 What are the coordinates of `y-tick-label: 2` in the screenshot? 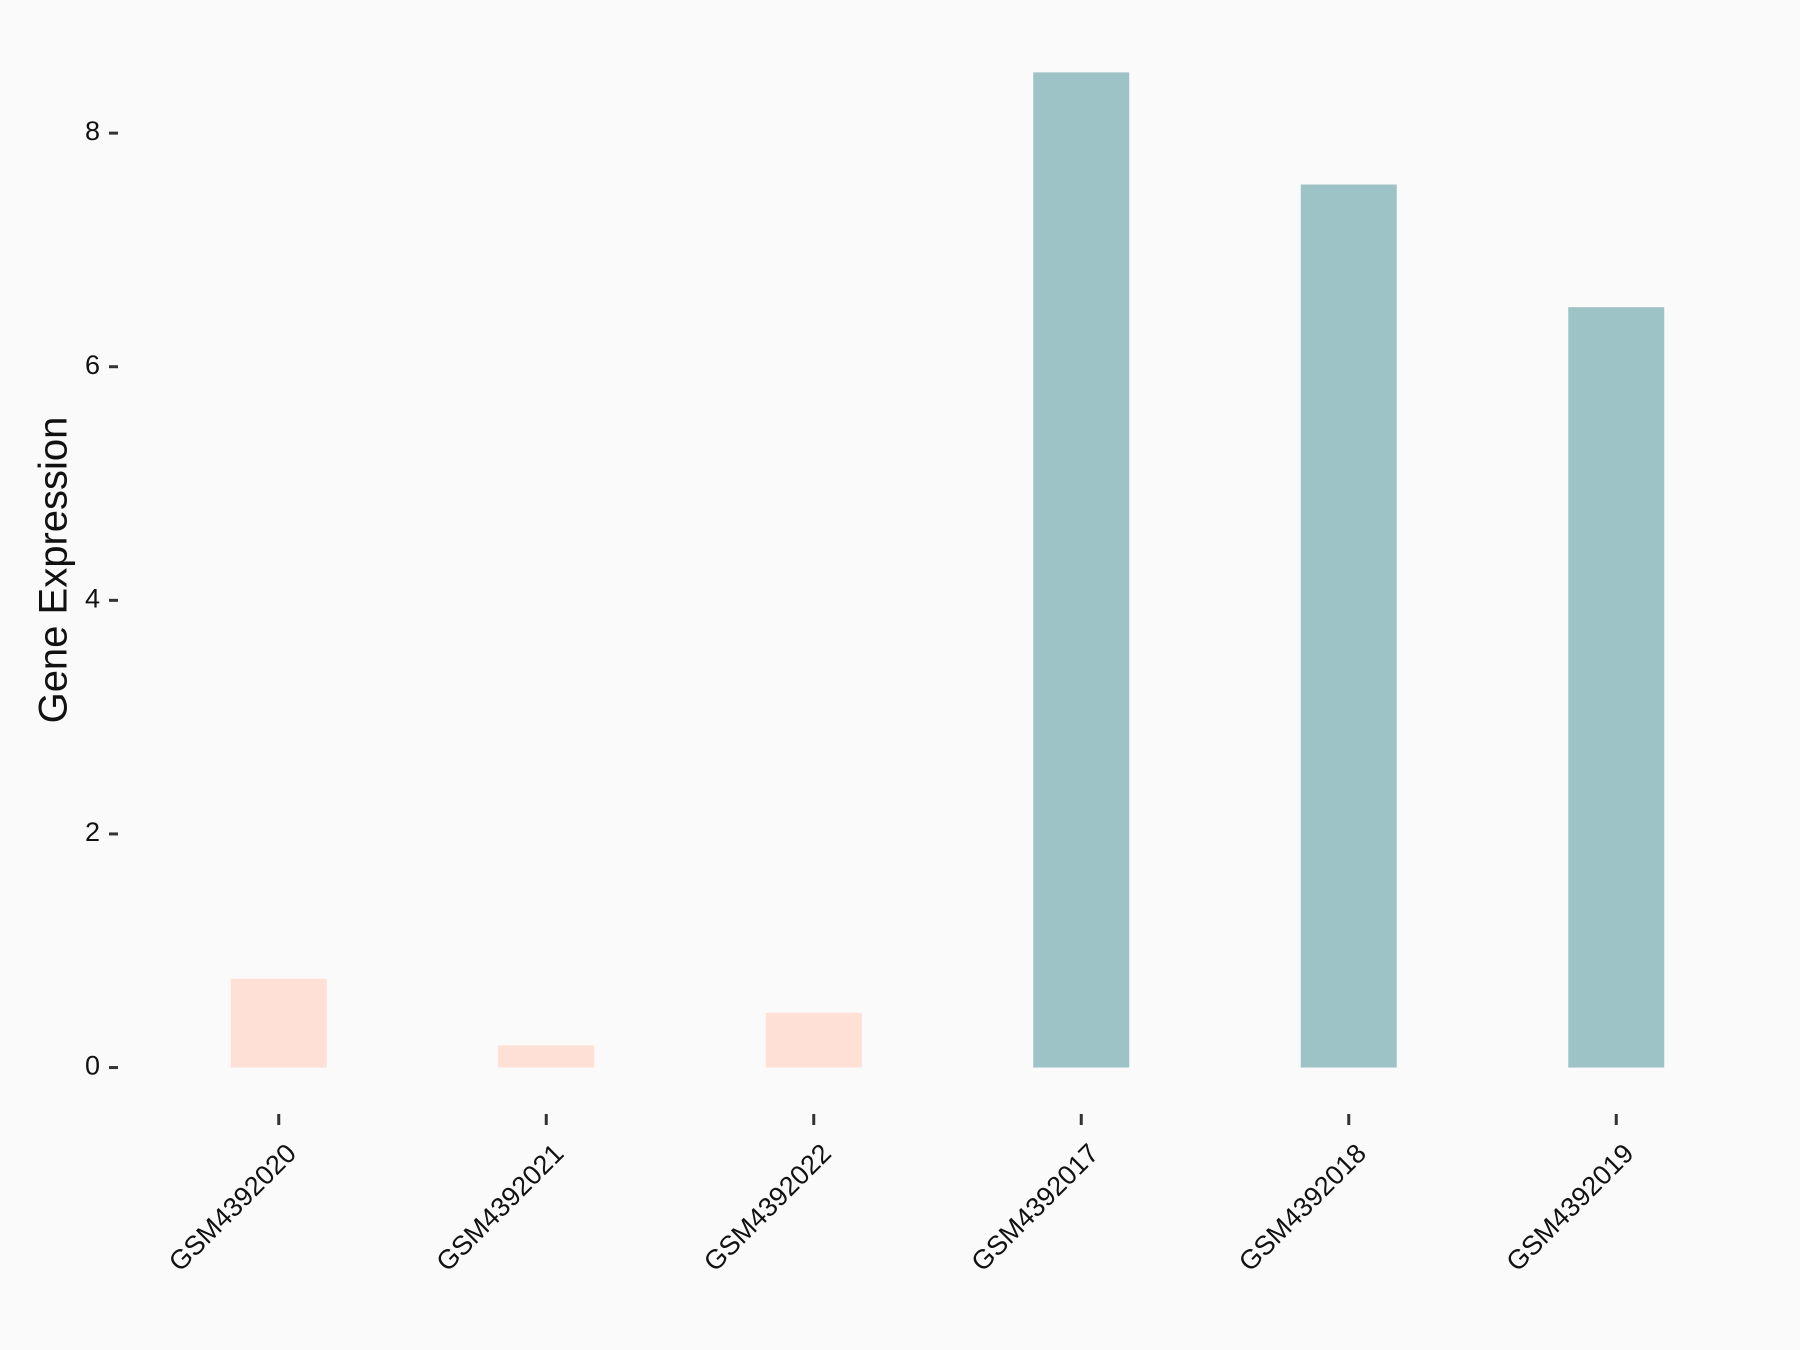 It's located at (92, 832).